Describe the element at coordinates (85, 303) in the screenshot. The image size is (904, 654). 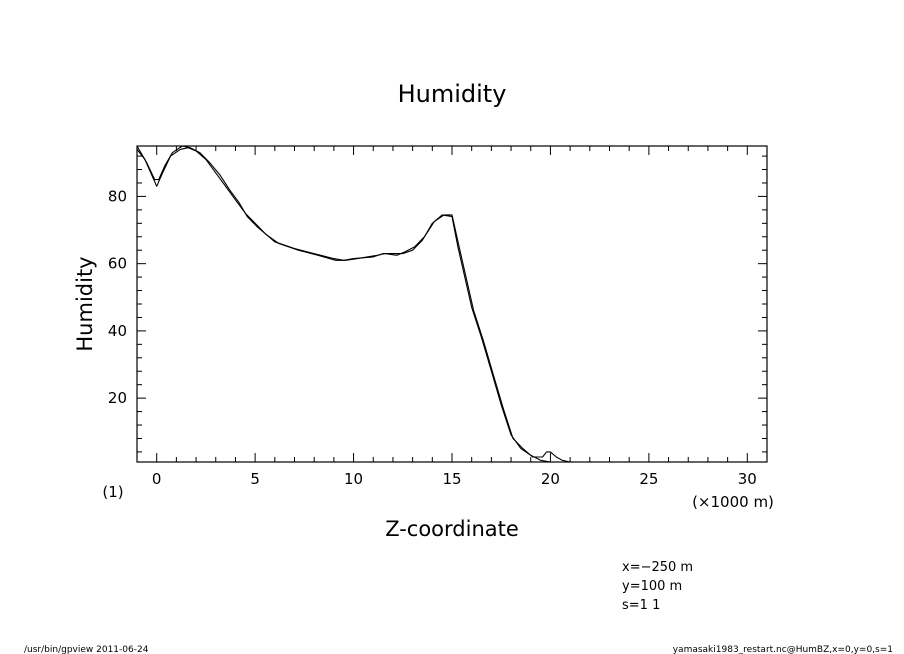
I see `y-axis-label: Humidity` at that location.